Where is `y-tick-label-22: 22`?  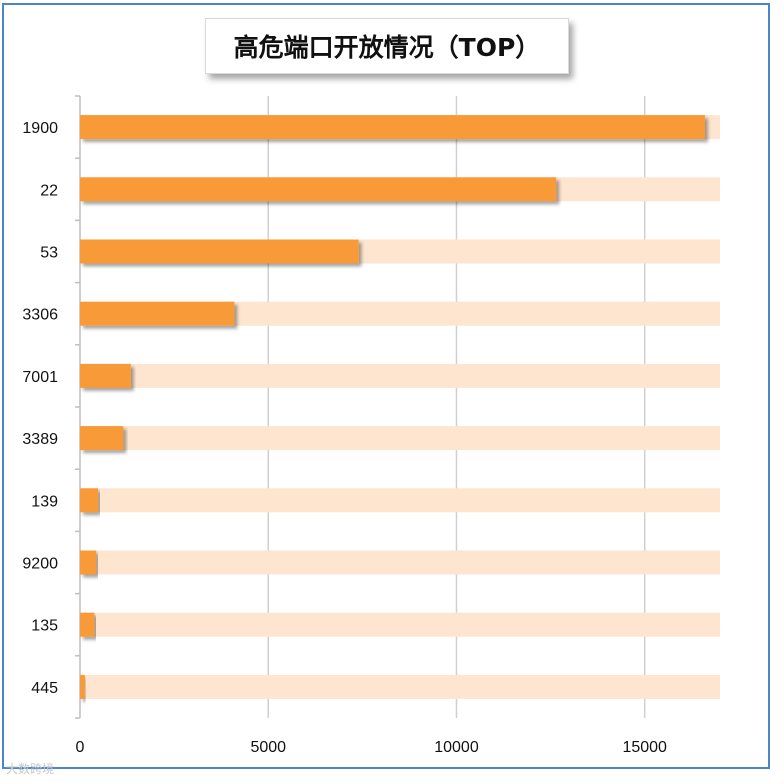
y-tick-label-22: 22 is located at coordinates (49, 190).